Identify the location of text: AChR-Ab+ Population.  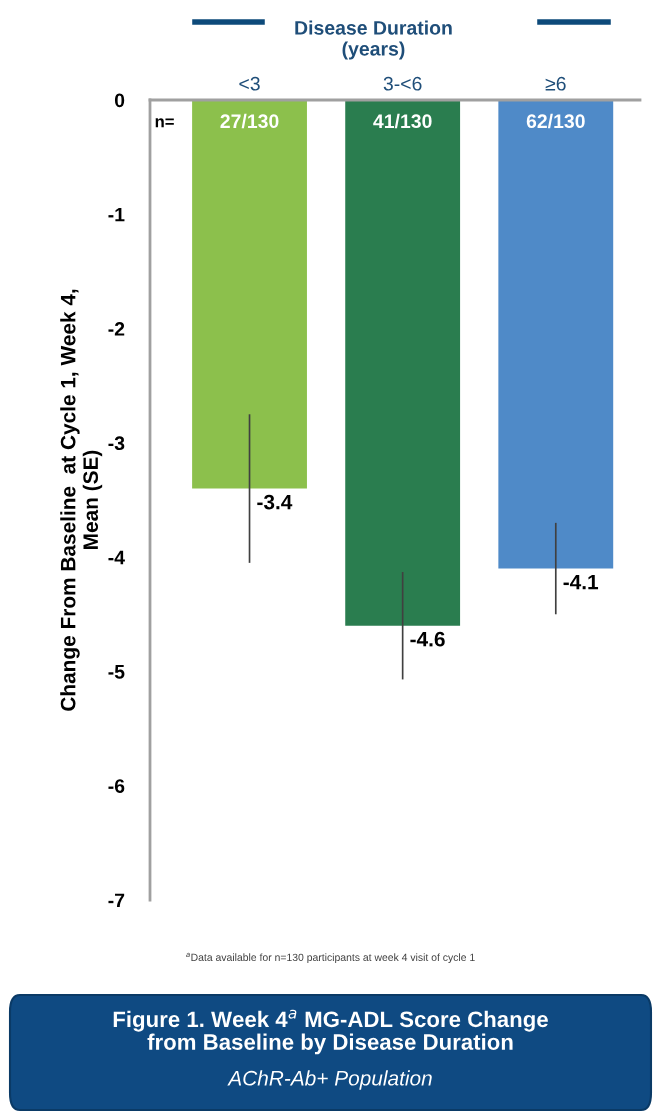
(329, 1080).